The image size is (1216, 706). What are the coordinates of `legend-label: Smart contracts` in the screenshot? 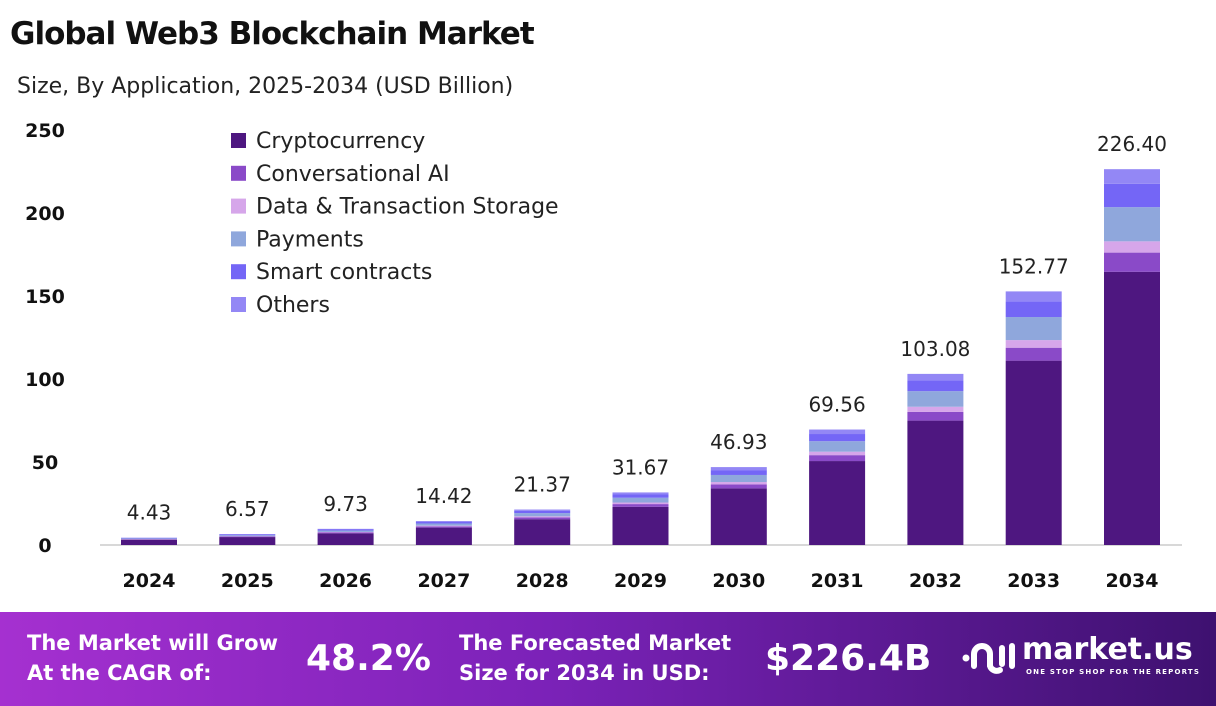 It's located at (344, 272).